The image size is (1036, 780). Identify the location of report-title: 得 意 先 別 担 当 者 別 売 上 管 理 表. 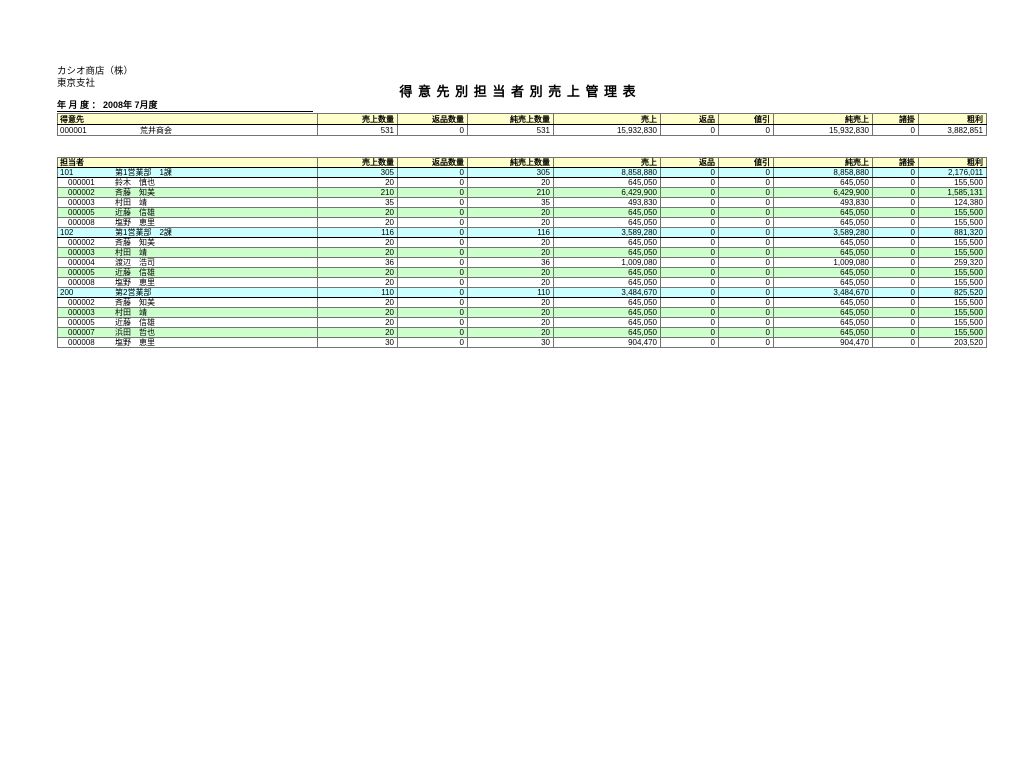
(518, 91).